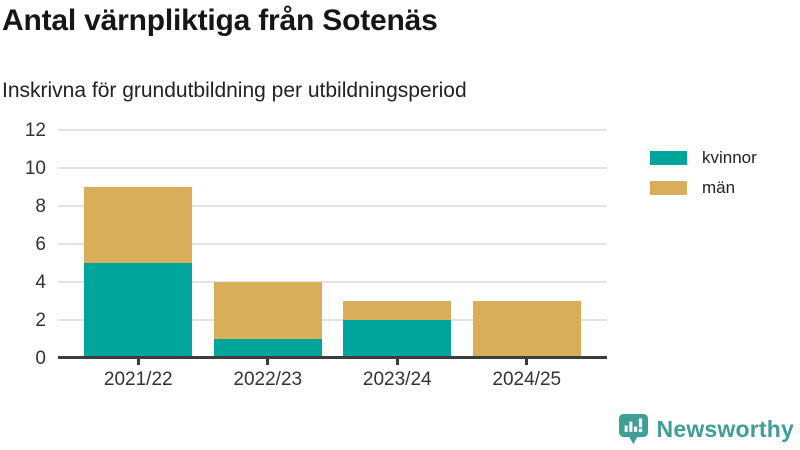 Image resolution: width=800 pixels, height=450 pixels. What do you see at coordinates (332, 357) in the screenshot?
I see `x-axis-line` at bounding box center [332, 357].